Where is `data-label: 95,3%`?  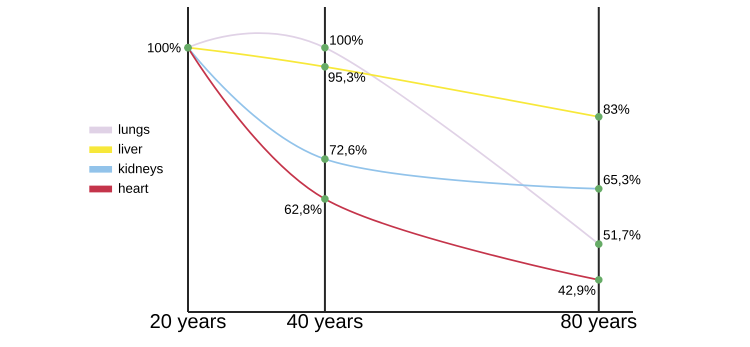 data-label: 95,3% is located at coordinates (347, 78).